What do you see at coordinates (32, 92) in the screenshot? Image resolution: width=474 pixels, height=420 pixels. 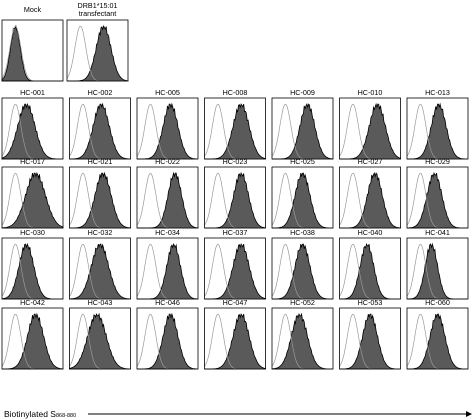 I see `sample-label: HC-001` at bounding box center [32, 92].